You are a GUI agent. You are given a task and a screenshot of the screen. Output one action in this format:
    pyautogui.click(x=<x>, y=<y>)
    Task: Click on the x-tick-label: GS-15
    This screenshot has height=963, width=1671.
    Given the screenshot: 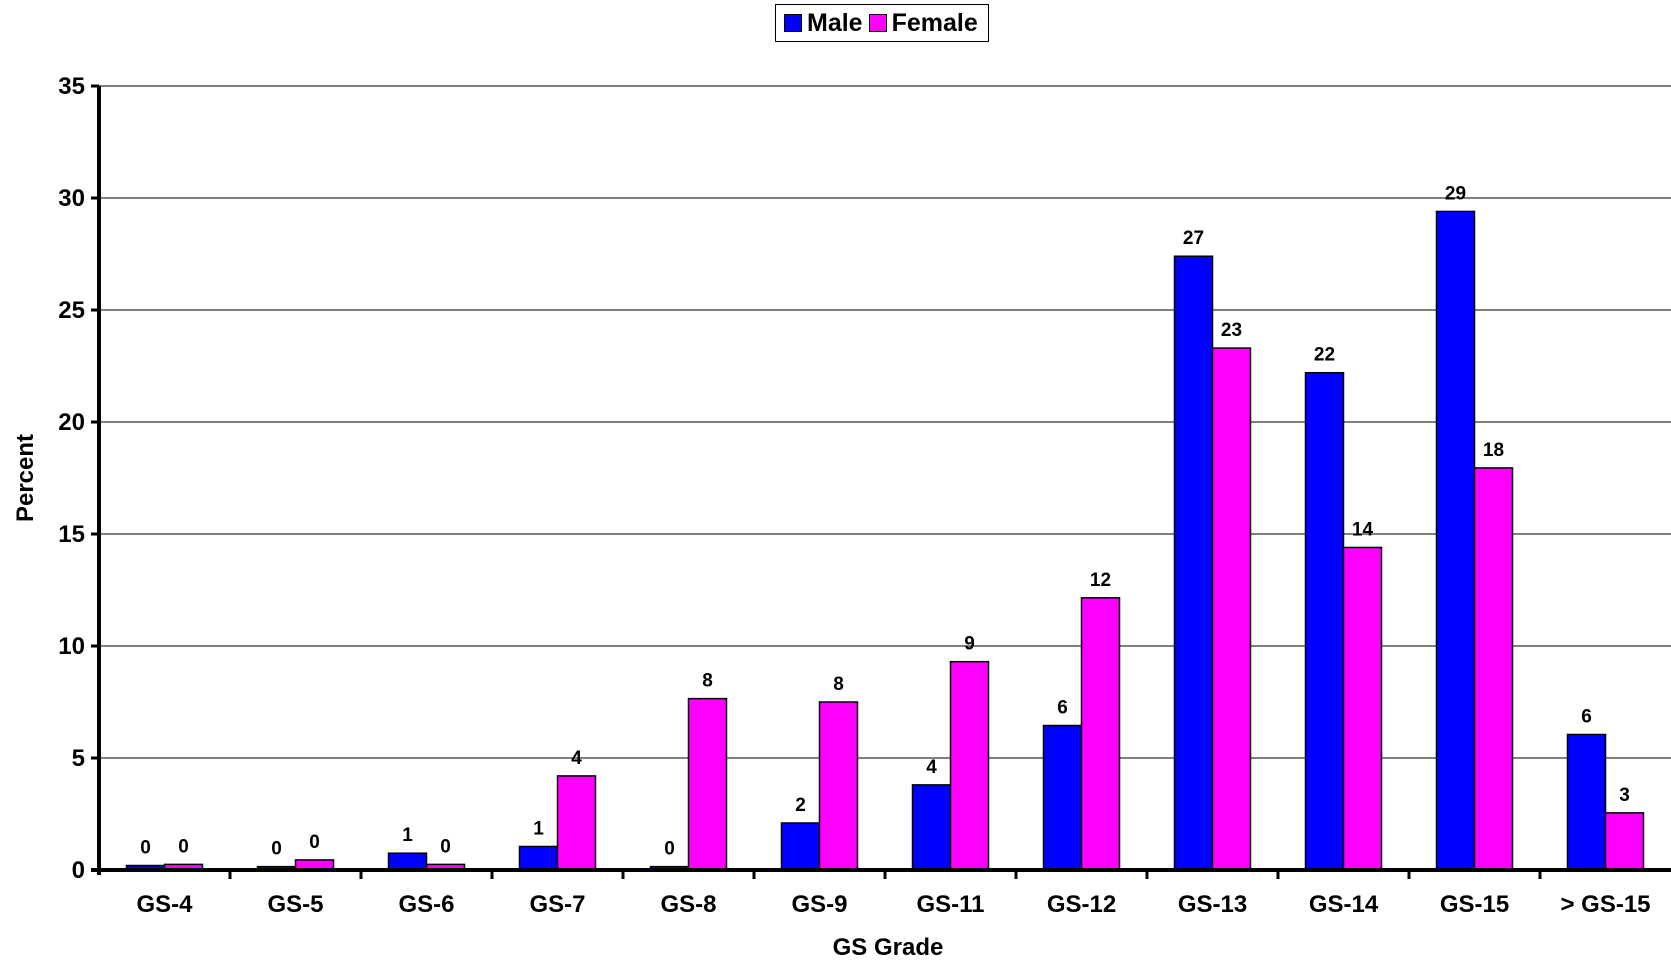 What is the action you would take?
    pyautogui.click(x=1474, y=904)
    